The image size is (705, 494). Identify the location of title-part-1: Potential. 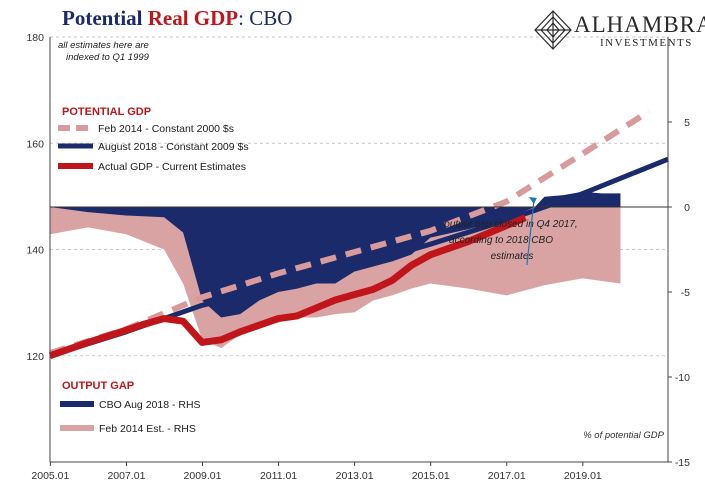
(105, 18).